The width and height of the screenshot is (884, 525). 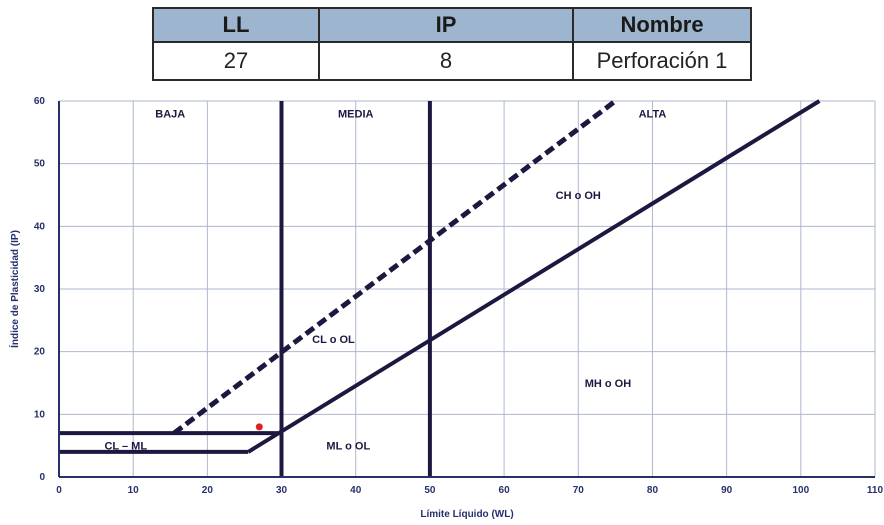 What do you see at coordinates (446, 61) in the screenshot?
I see `cell-ip: 8` at bounding box center [446, 61].